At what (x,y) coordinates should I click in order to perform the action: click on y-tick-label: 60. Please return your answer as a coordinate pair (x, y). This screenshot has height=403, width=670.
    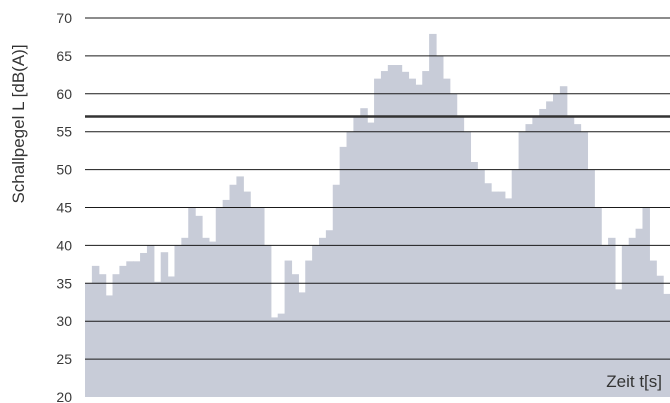
    Looking at the image, I should click on (64, 94).